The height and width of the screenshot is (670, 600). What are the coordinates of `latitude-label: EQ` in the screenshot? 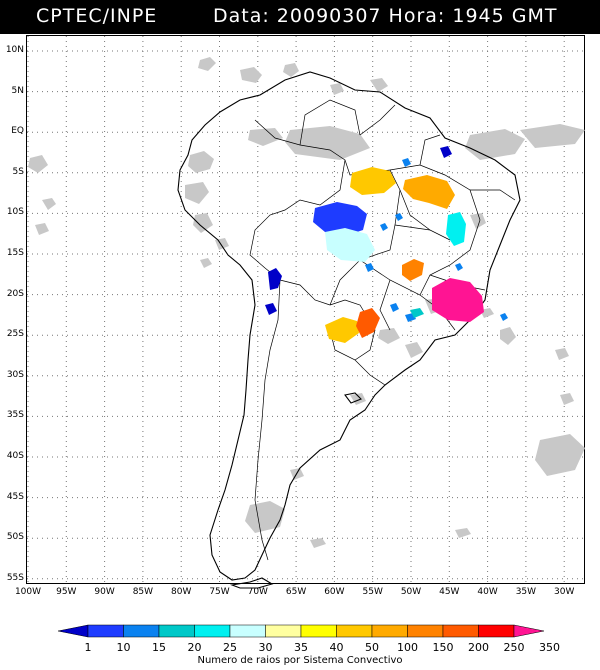 It's located at (17, 131).